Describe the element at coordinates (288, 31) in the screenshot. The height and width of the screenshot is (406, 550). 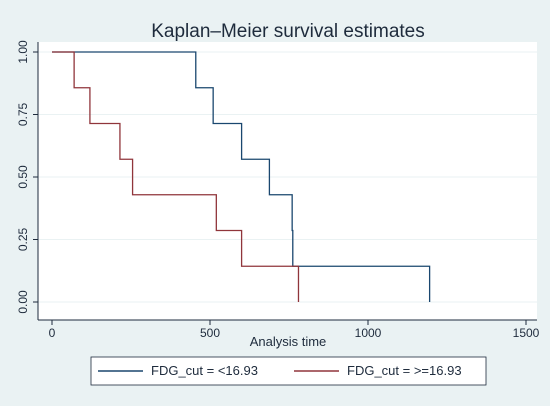
I see `chart-title: Kaplan–Meier survival estimates` at that location.